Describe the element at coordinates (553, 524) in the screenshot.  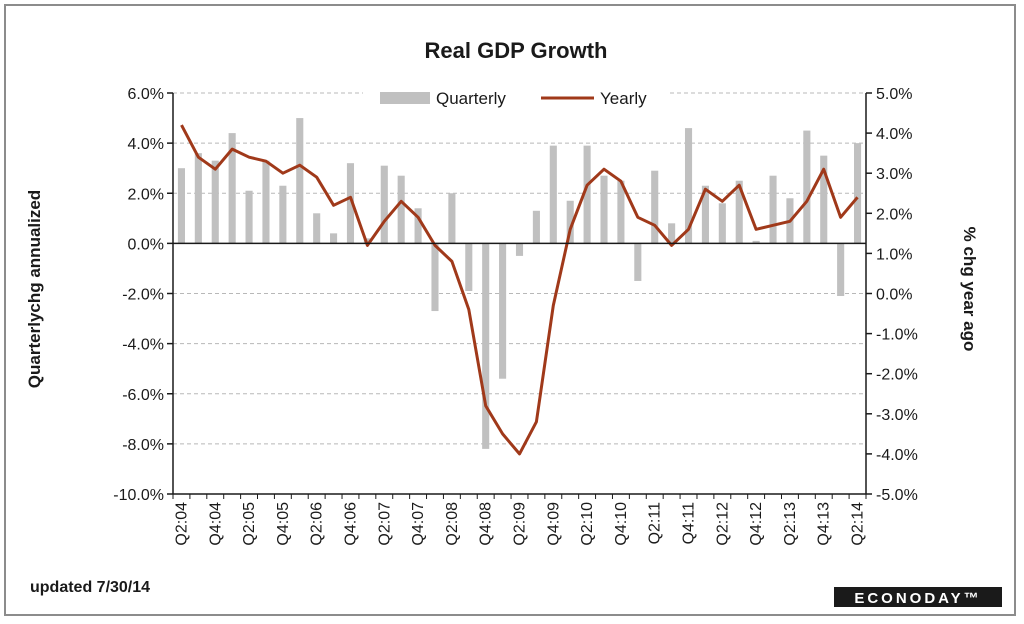
I see `x-tick-label: Q4:09` at that location.